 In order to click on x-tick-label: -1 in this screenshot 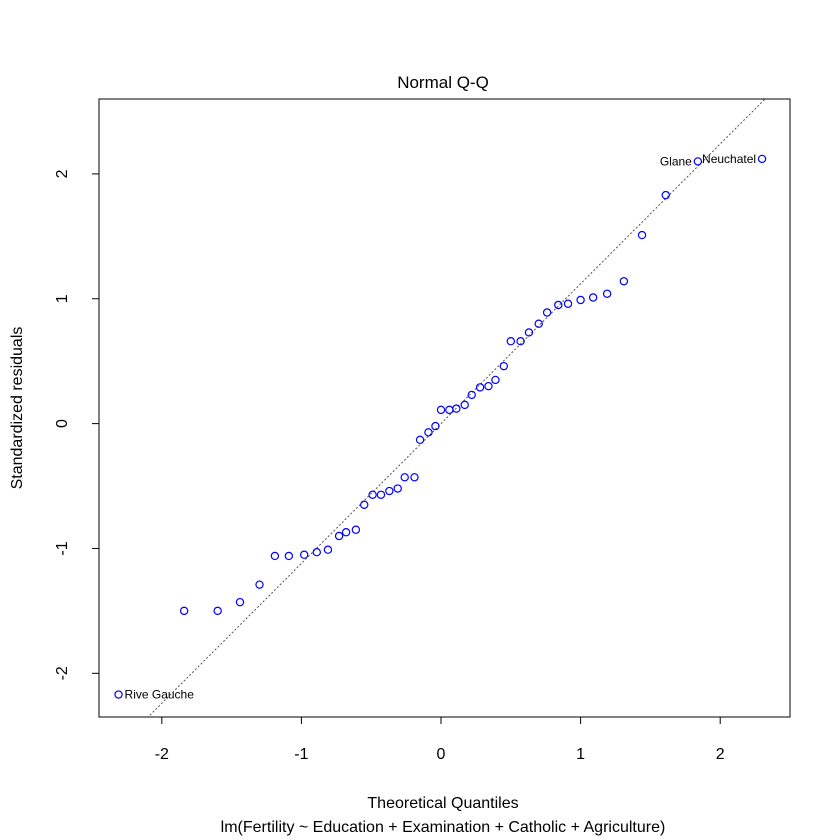, I will do `click(301, 754)`.